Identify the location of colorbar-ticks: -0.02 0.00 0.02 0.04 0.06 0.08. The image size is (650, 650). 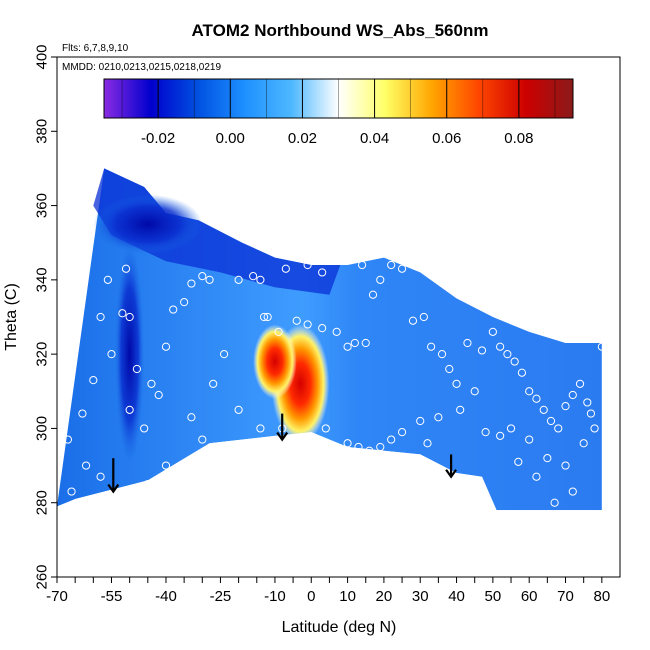
(338, 113).